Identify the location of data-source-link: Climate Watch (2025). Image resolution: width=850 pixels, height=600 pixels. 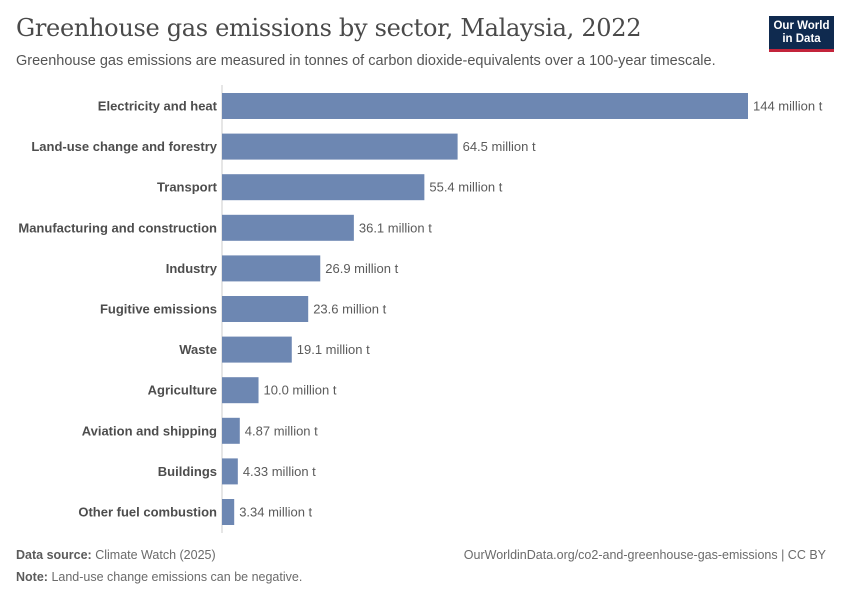
(155, 555).